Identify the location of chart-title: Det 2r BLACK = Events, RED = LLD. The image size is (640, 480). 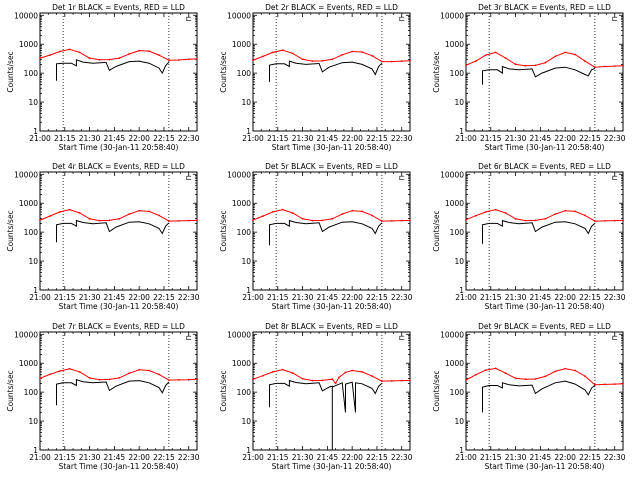
(331, 7).